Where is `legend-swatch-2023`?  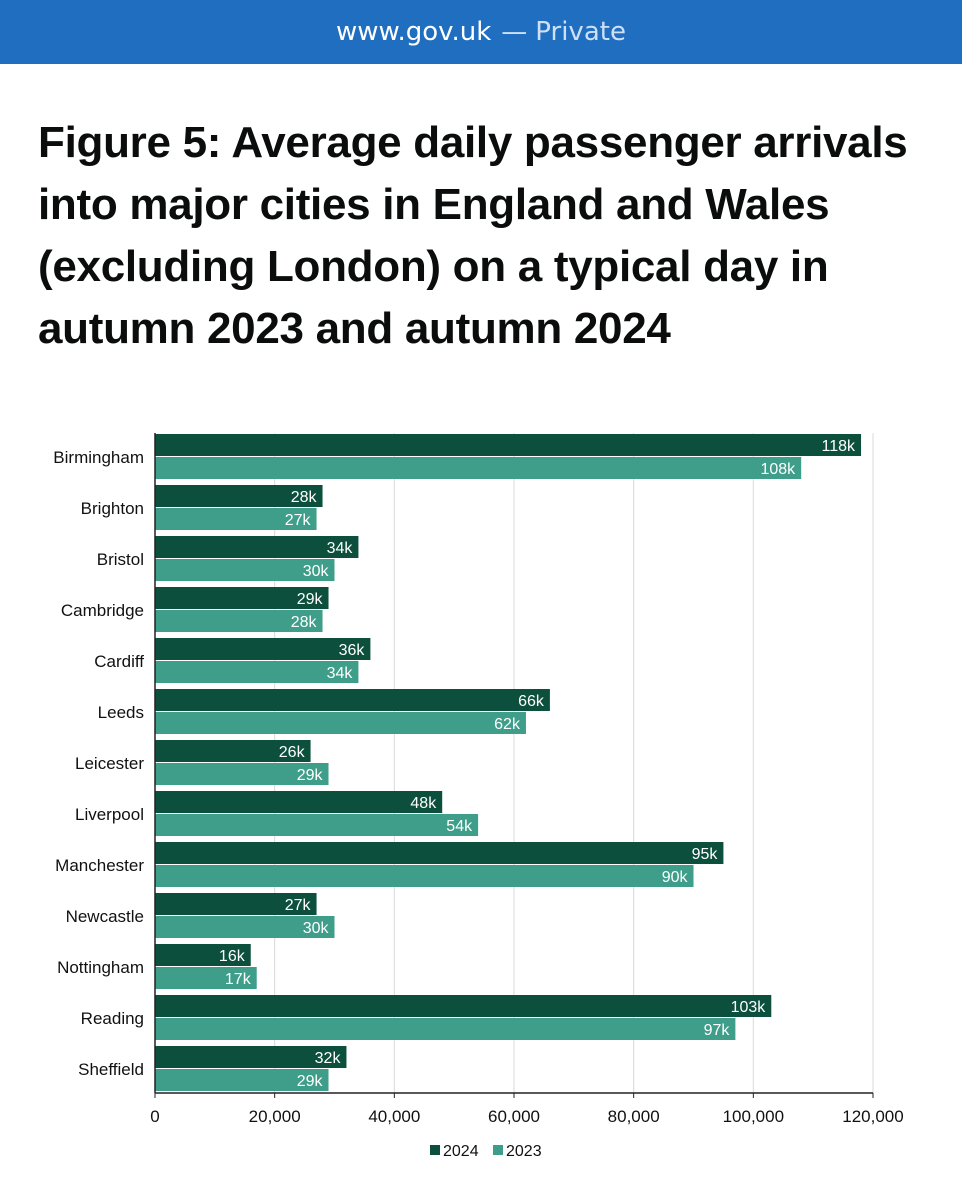
legend-swatch-2023 is located at coordinates (498, 1150).